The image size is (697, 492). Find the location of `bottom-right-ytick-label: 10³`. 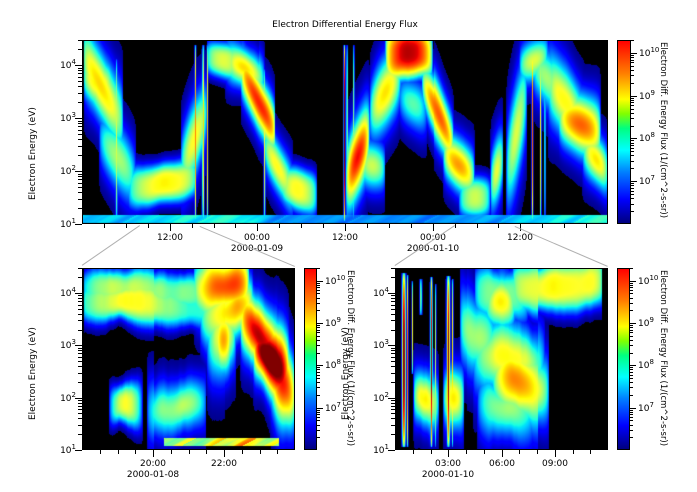

bottom-right-ytick-label: 10³ is located at coordinates (381, 344).